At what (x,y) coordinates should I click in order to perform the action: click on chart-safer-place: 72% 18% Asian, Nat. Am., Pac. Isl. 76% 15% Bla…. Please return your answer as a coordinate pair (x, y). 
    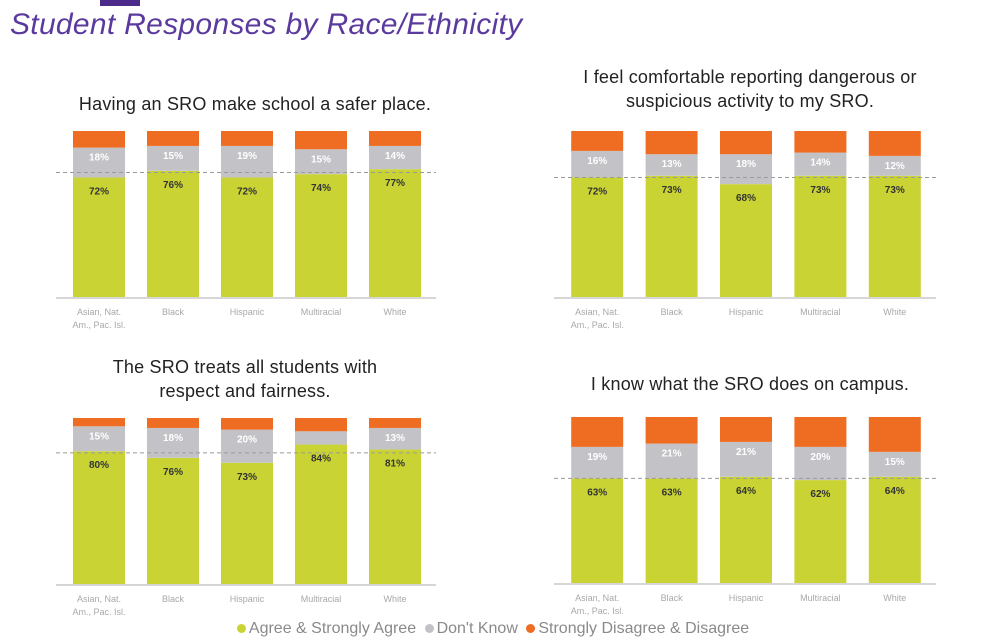
    Looking at the image, I should click on (246, 230).